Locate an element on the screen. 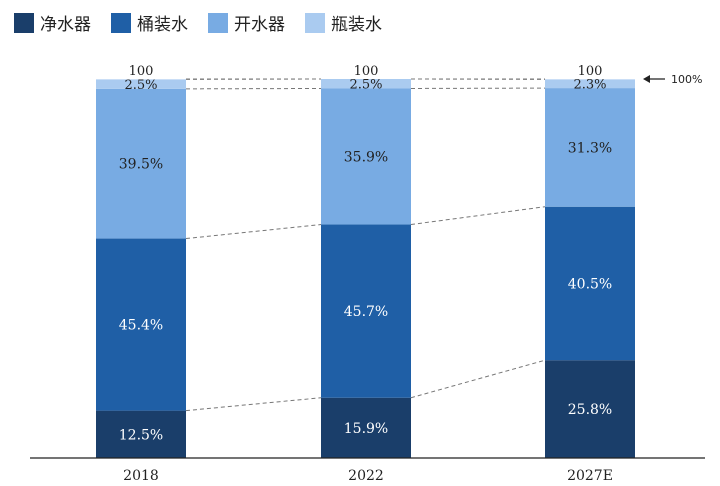 The height and width of the screenshot is (486, 720). legend-item-water-boiler: 开水器 is located at coordinates (246, 22).